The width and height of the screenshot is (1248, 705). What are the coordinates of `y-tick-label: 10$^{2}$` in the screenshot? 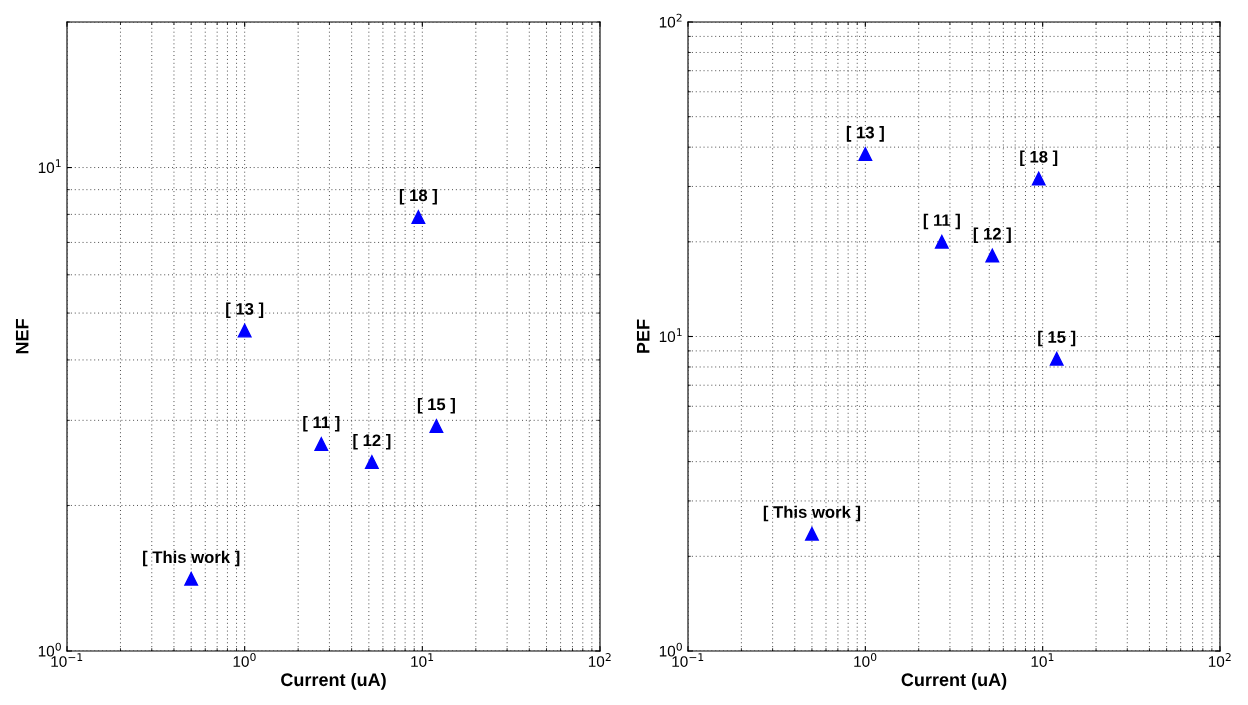 It's located at (670, 20).